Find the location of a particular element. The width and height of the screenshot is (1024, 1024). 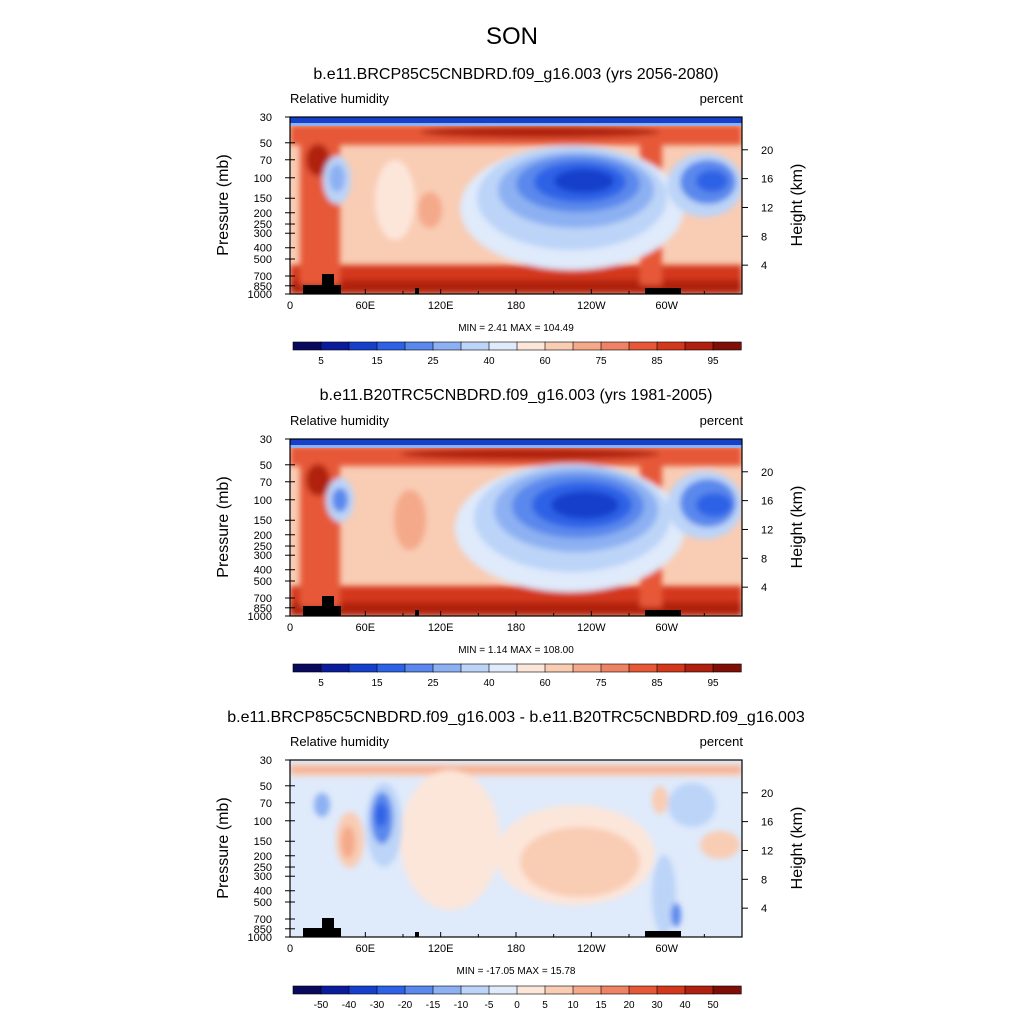

colorbar-label: -5 is located at coordinates (489, 1005).